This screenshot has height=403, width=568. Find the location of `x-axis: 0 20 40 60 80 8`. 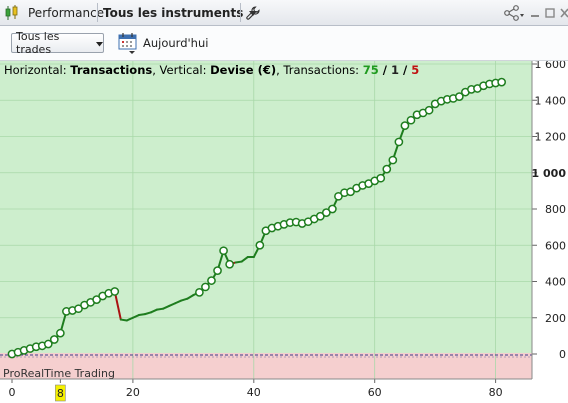

x-axis: 0 20 40 60 80 8 is located at coordinates (256, 390).